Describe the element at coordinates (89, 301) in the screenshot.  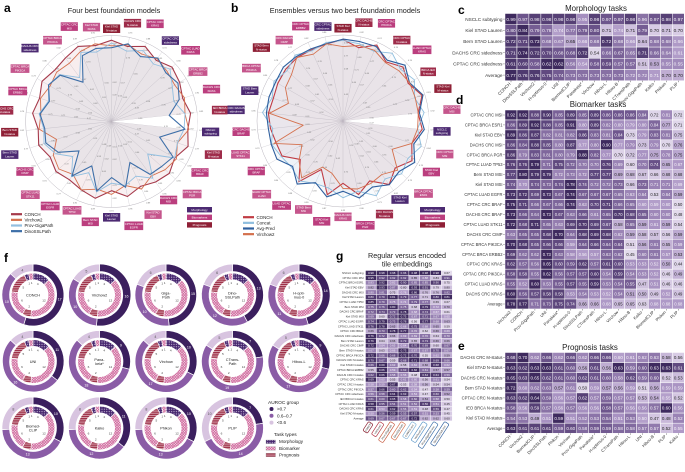
I see `svg-text: 6` at that location.